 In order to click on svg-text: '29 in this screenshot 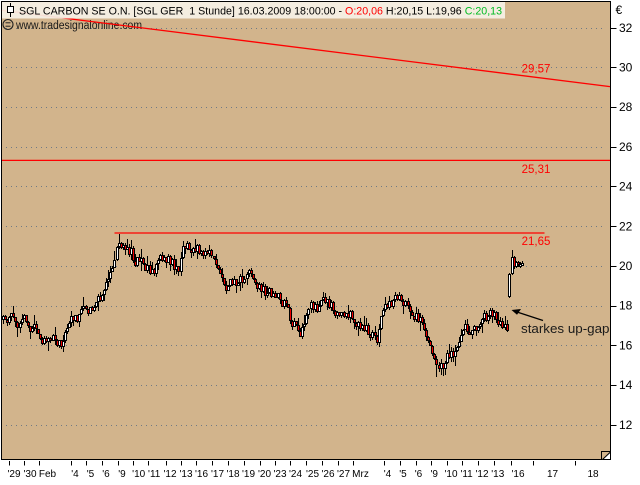, I will do `click(13, 474)`.